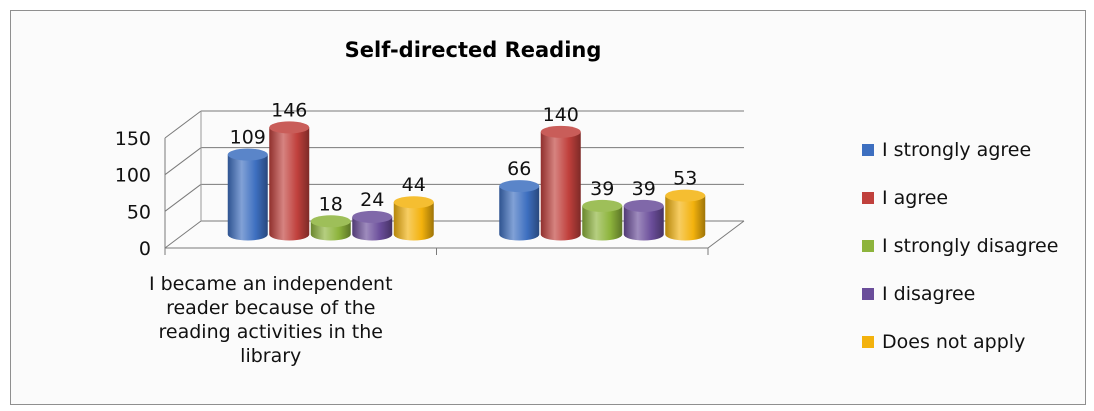 The image size is (1094, 411). What do you see at coordinates (271, 284) in the screenshot?
I see `category-label: I became an independent` at bounding box center [271, 284].